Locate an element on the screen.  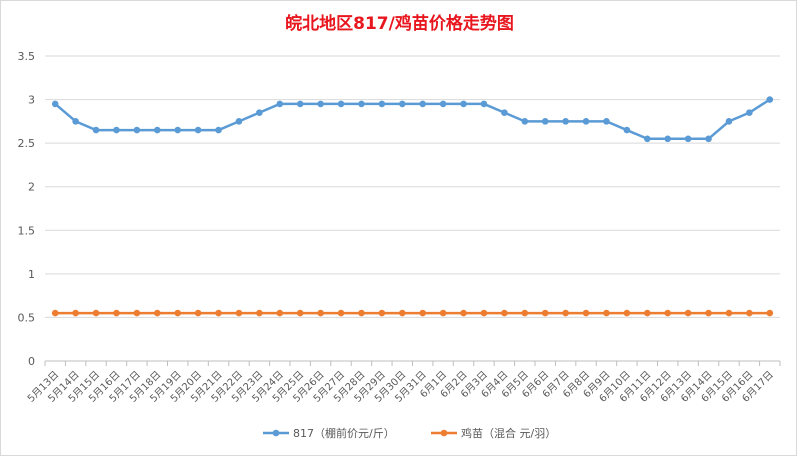
y-tick-label: 2.5 is located at coordinates (27, 143).